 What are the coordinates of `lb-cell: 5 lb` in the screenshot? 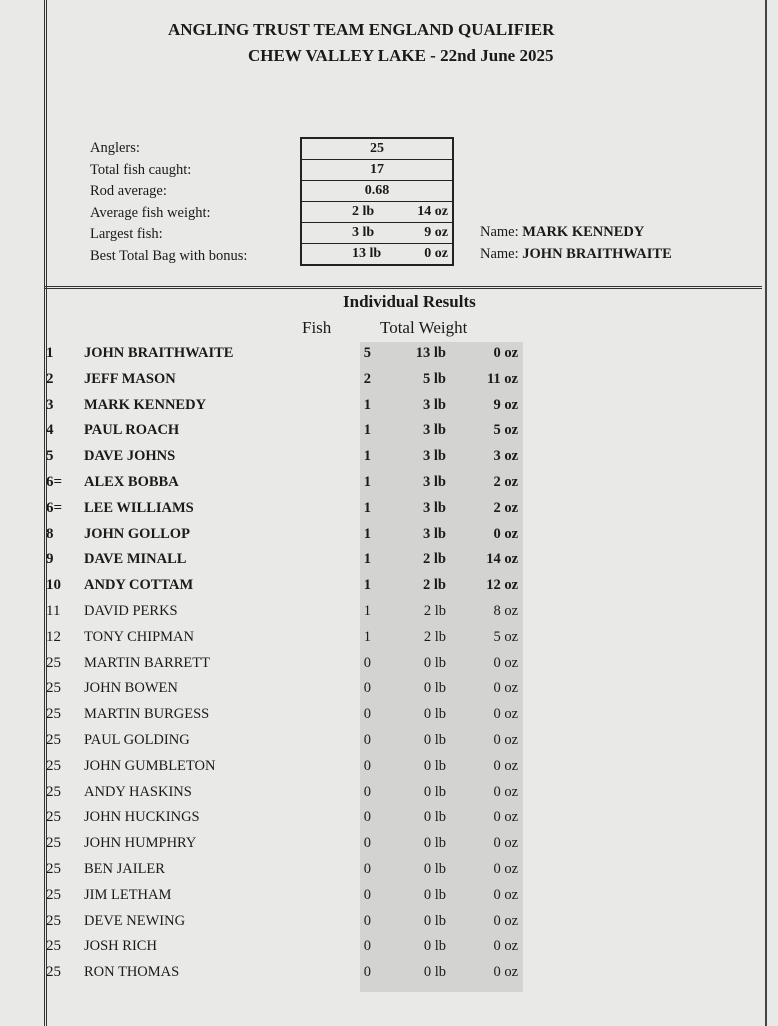 It's located at (434, 378).